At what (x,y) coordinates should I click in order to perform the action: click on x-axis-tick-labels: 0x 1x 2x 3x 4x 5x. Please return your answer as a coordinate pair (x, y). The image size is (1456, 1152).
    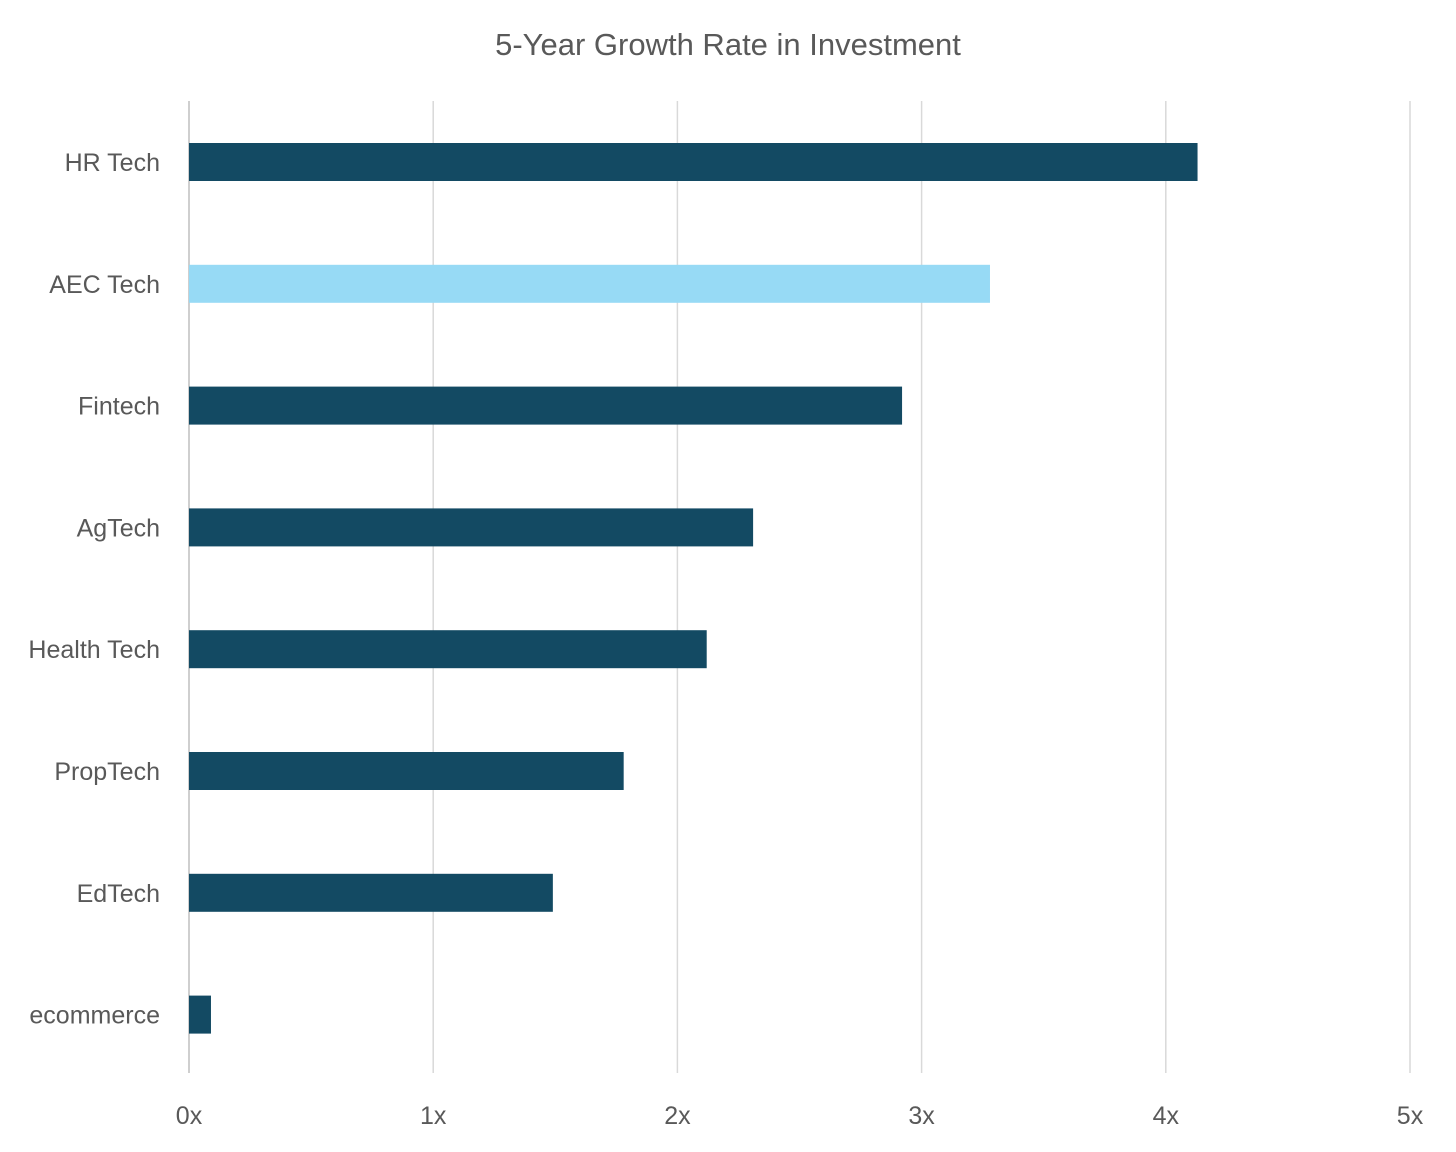
    Looking at the image, I should click on (800, 1116).